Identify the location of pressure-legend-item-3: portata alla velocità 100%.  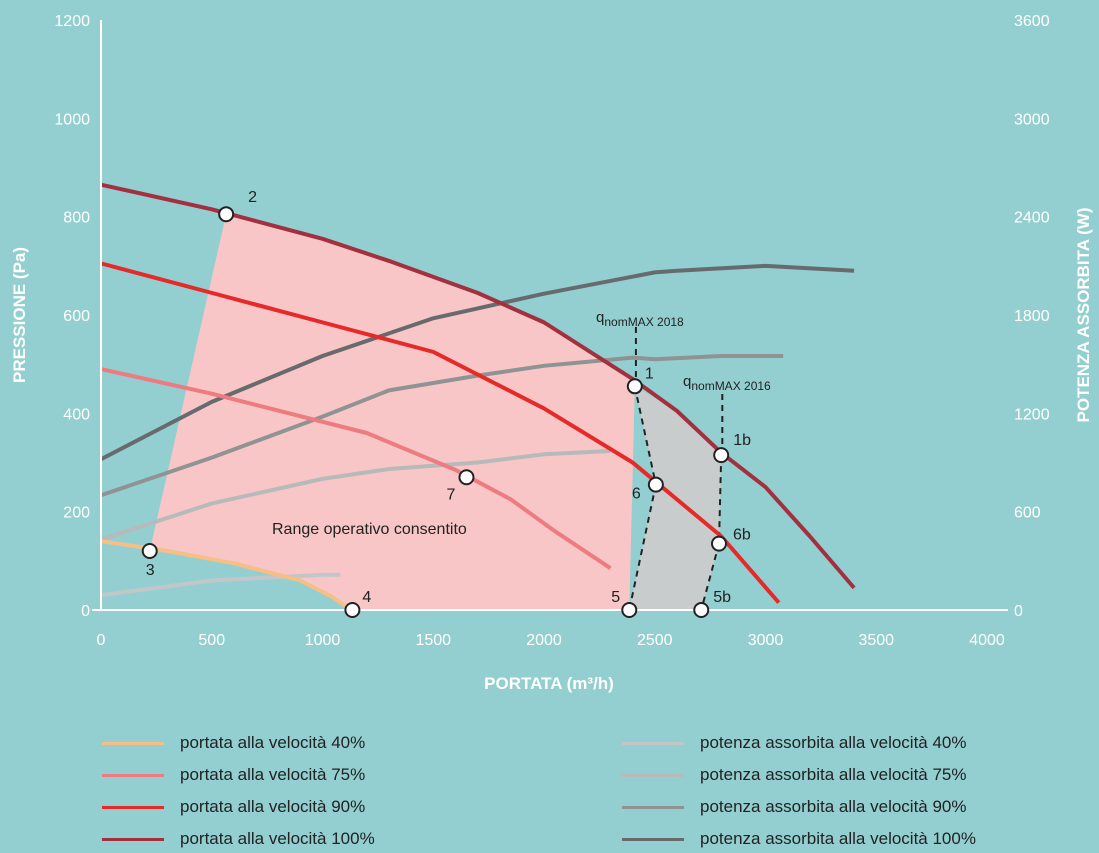
(238, 839).